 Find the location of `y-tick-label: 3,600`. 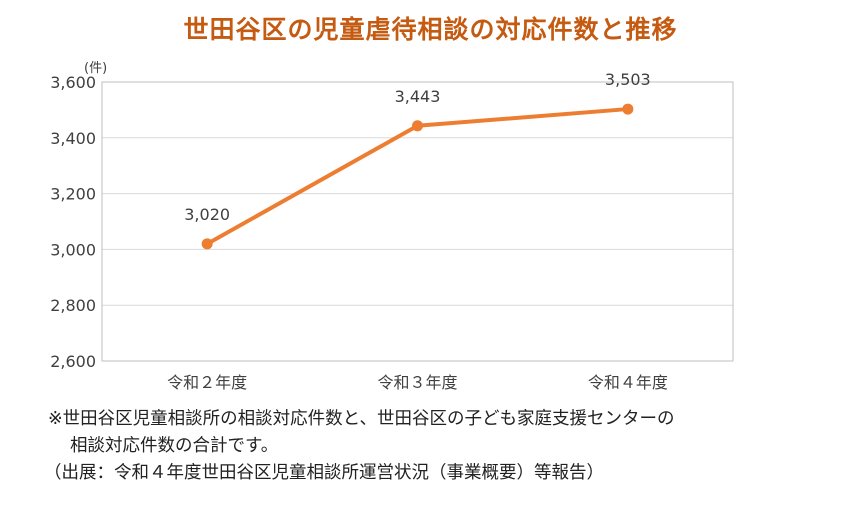

y-tick-label: 3,600 is located at coordinates (73, 82).